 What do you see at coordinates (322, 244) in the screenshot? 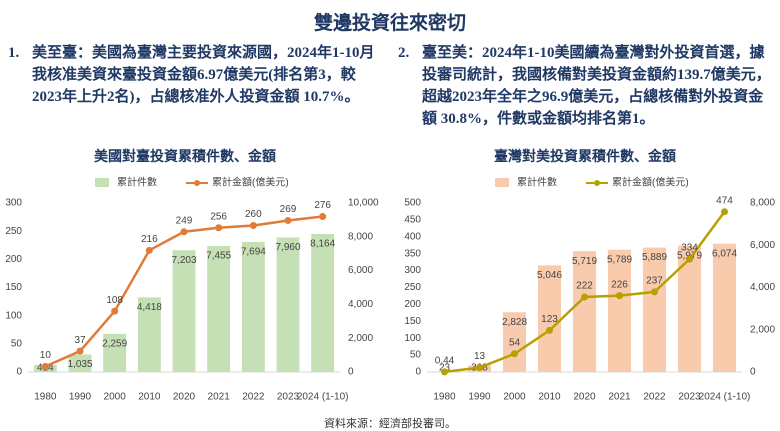
I see `bar-value-label: 8,164` at bounding box center [322, 244].